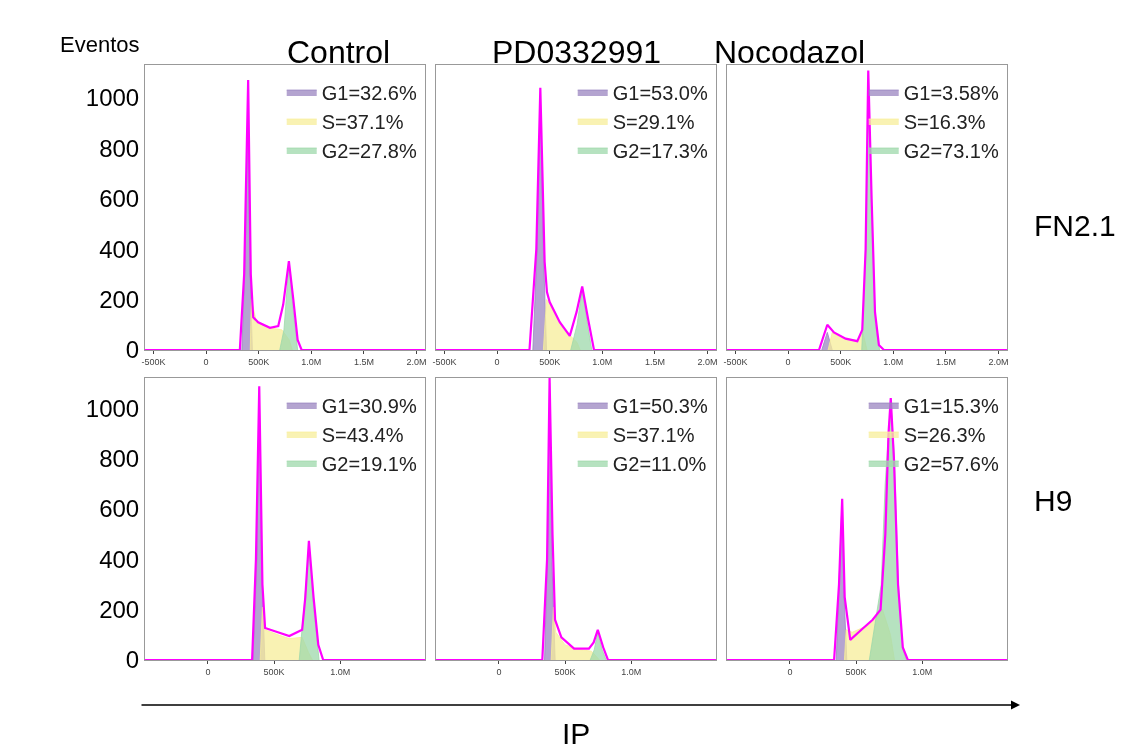  Describe the element at coordinates (660, 405) in the screenshot. I see `legend-label: G1=50.3%` at that location.